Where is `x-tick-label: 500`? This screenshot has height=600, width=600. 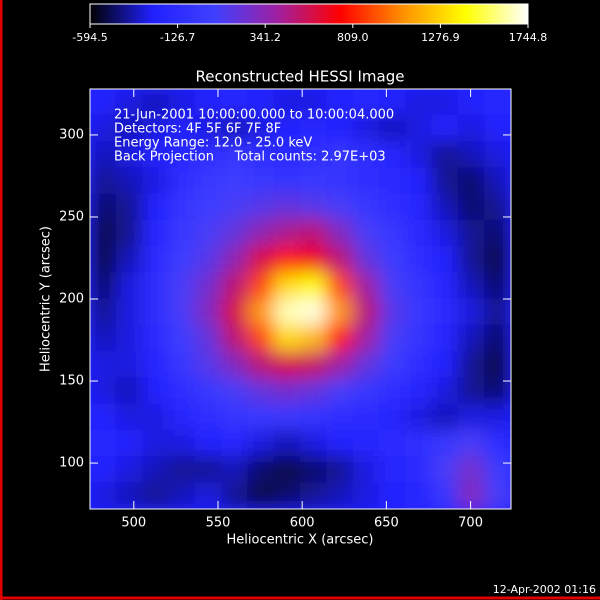
x-tick-label: 500 is located at coordinates (133, 523).